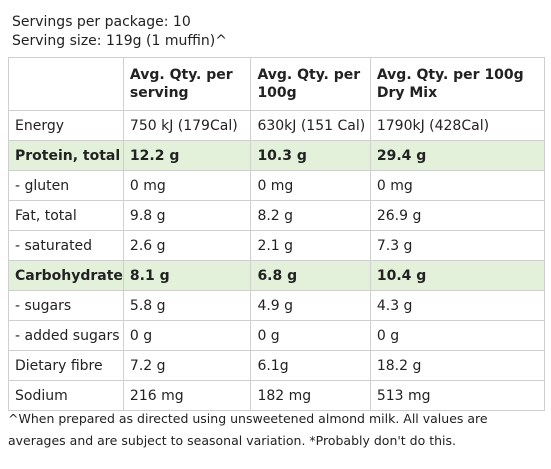 Image resolution: width=551 pixels, height=469 pixels. Describe the element at coordinates (457, 275) in the screenshot. I see `cell: 10.4 g` at that location.